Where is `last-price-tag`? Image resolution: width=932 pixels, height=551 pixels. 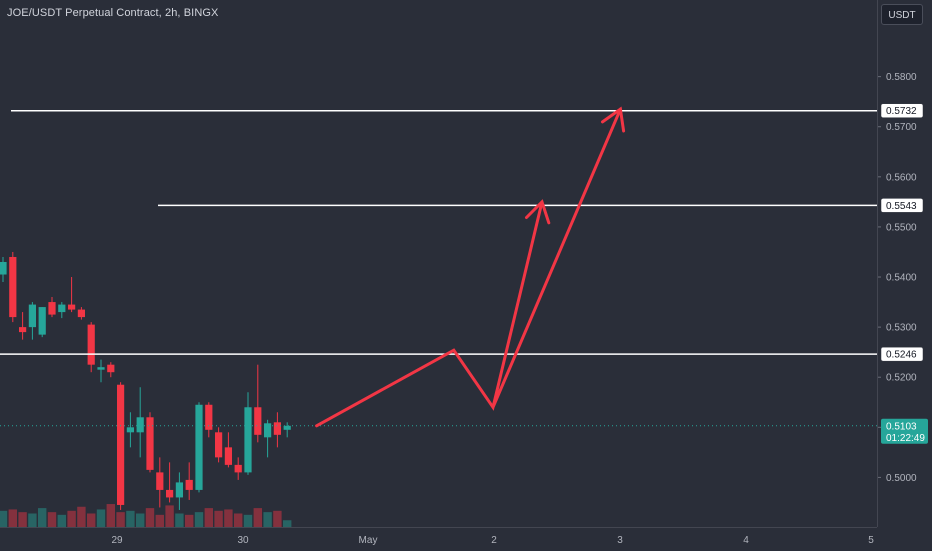 last-price-tag is located at coordinates (904, 431).